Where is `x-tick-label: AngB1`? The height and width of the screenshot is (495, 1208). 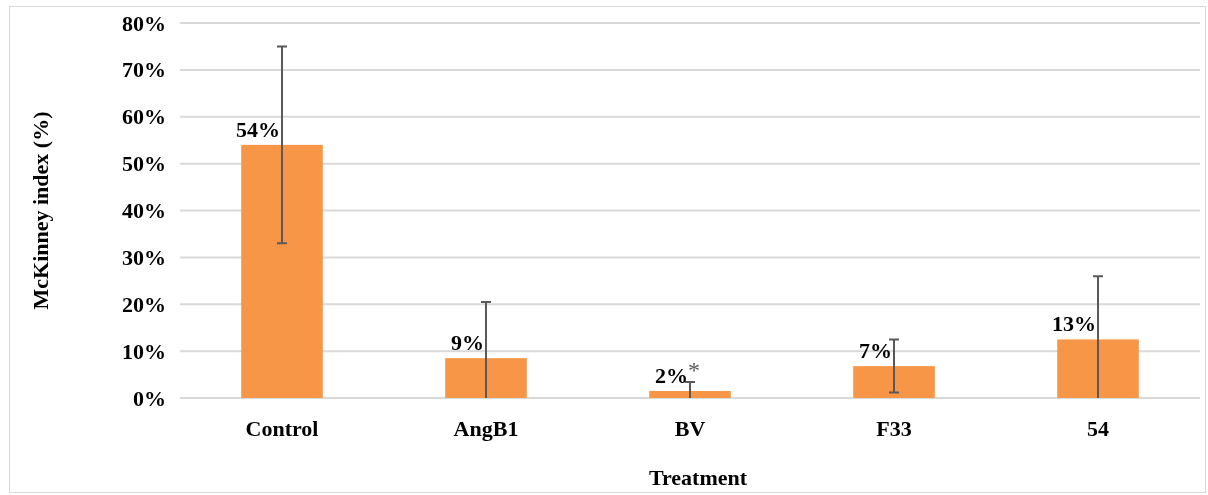 x-tick-label: AngB1 is located at coordinates (486, 428).